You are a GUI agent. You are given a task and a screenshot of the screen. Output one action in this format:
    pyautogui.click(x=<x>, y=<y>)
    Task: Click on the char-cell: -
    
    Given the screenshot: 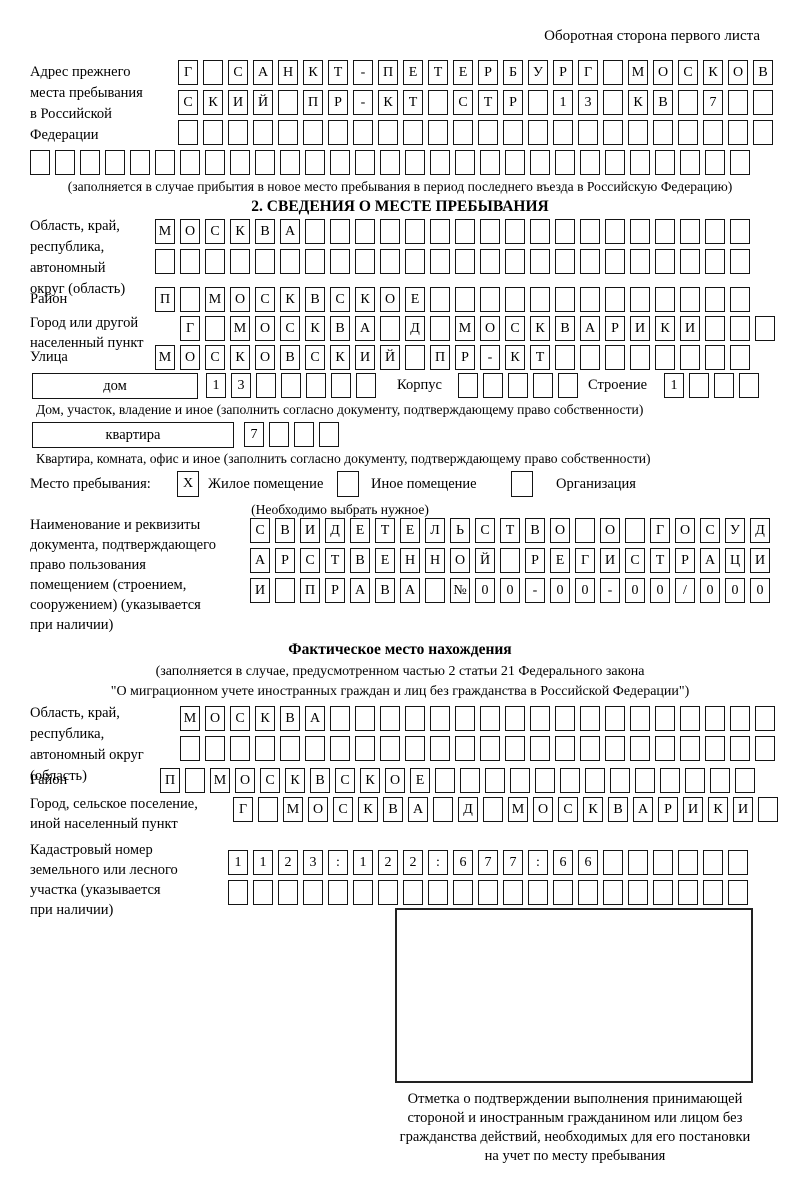 What is the action you would take?
    pyautogui.click(x=610, y=590)
    